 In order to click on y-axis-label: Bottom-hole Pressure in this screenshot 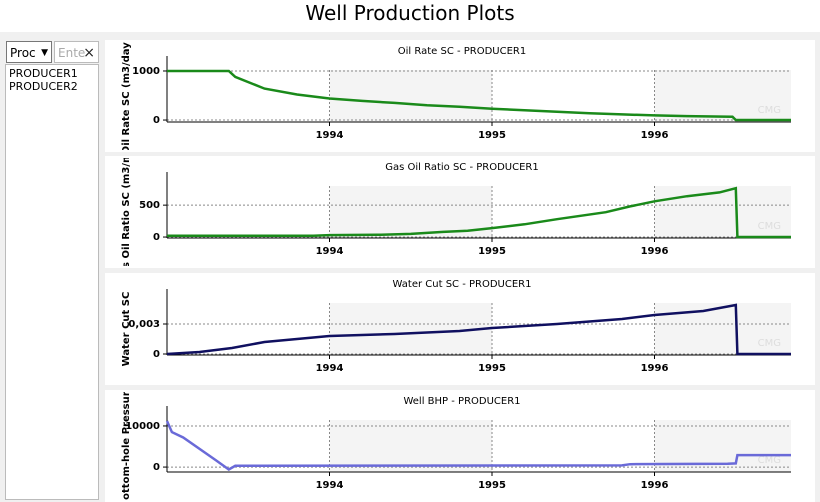, I will do `click(126, 443)`.